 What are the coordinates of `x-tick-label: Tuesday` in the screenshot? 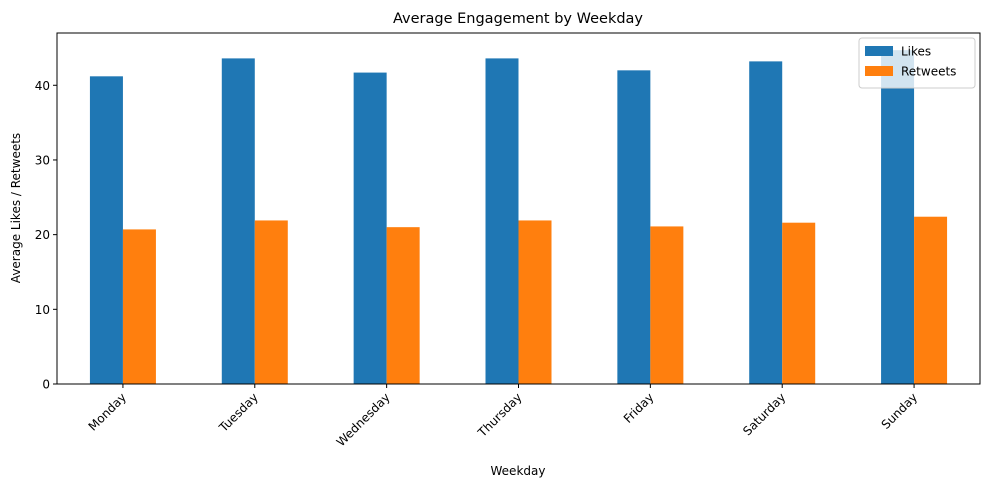 It's located at (238, 412).